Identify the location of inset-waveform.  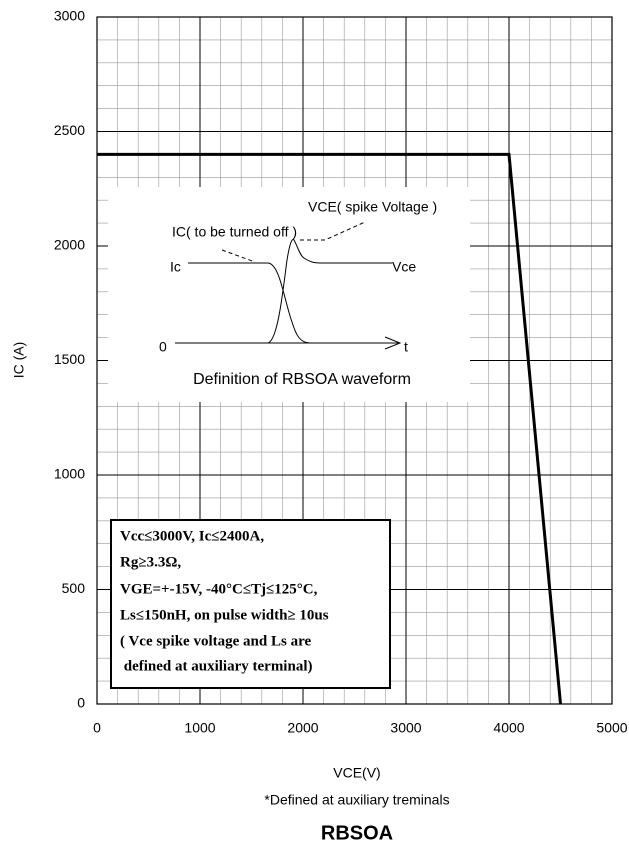
(288, 285).